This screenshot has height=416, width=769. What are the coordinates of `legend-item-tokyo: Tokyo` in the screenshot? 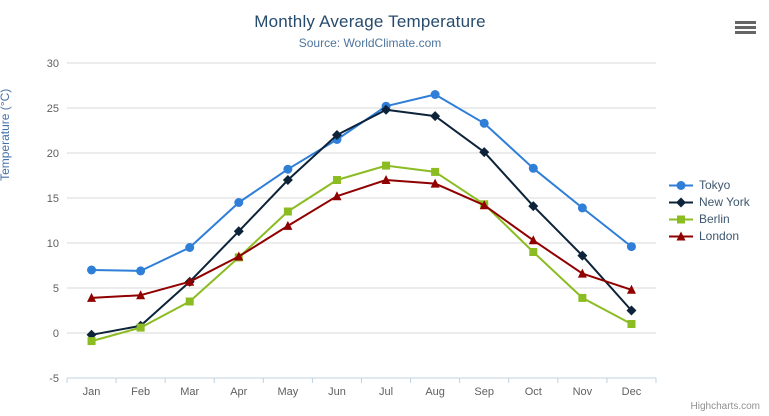 It's located at (709, 185).